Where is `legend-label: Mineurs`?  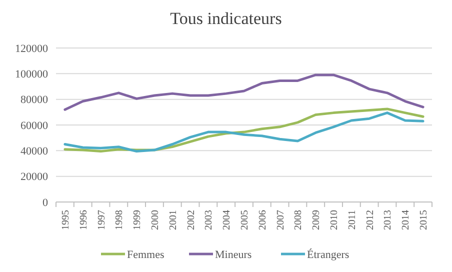
legend-label: Mineurs is located at coordinates (233, 254).